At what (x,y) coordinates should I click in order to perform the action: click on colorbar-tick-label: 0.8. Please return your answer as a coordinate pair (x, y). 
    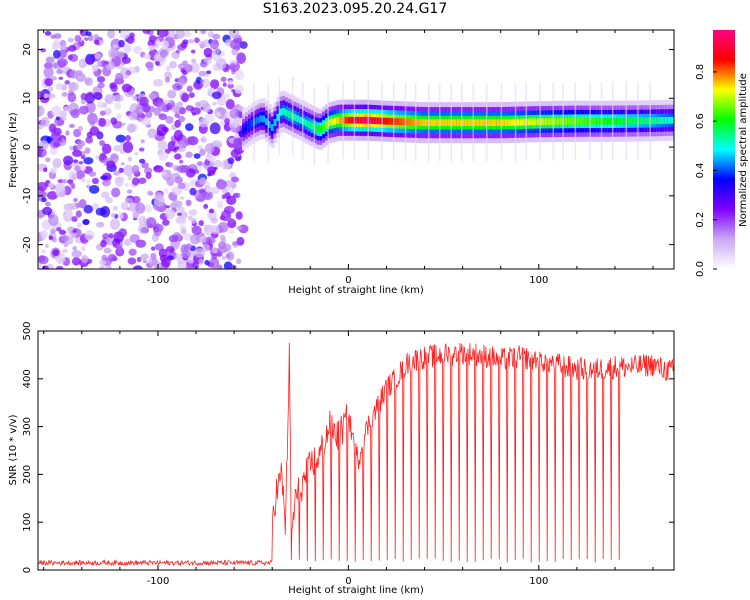
    Looking at the image, I should click on (700, 72).